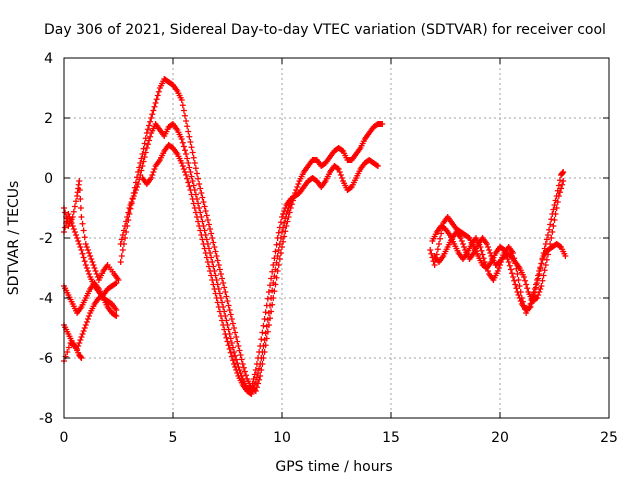  What do you see at coordinates (609, 438) in the screenshot?
I see `x-tick-label: 25` at bounding box center [609, 438].